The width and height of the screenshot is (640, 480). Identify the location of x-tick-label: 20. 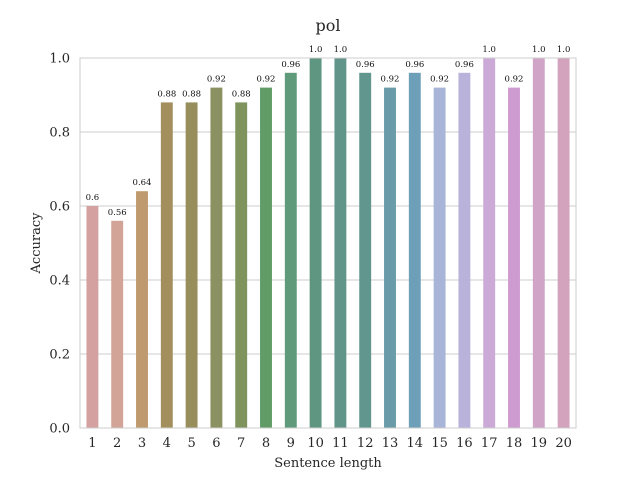
(563, 443).